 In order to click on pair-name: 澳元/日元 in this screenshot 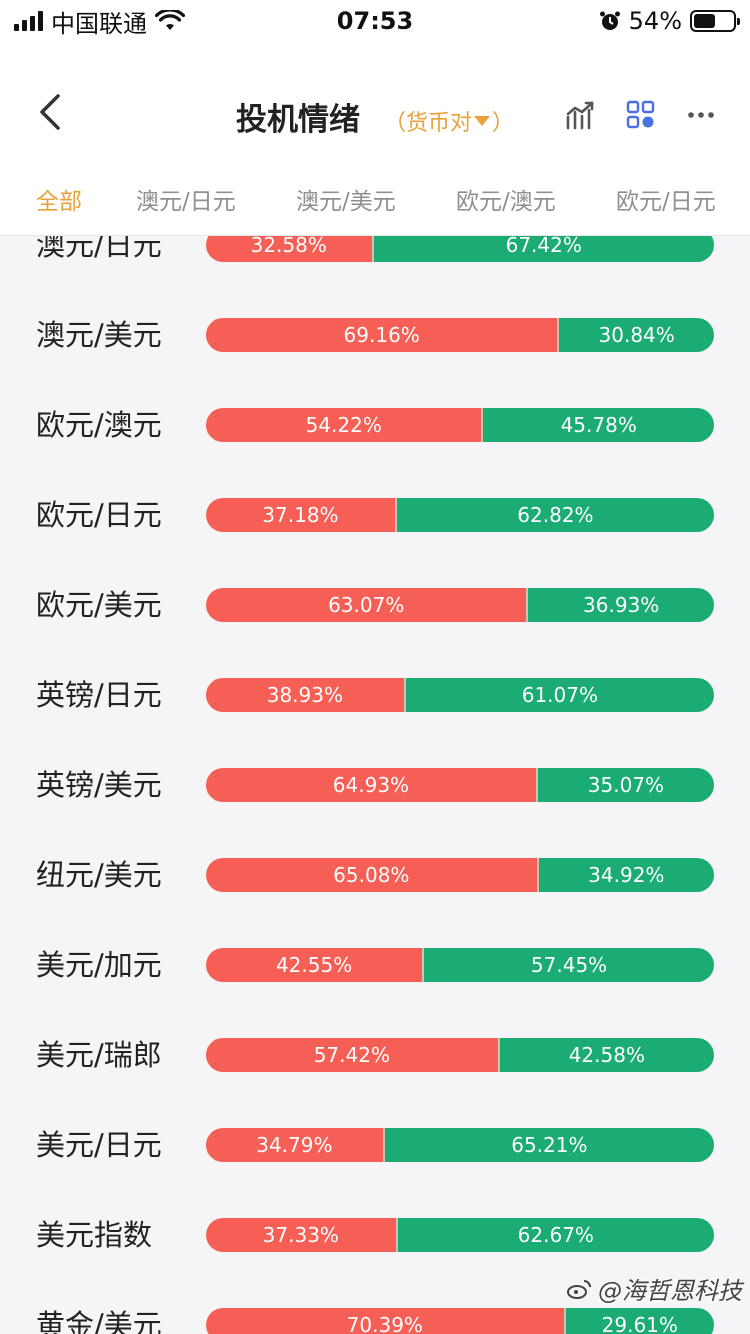, I will do `click(99, 249)`.